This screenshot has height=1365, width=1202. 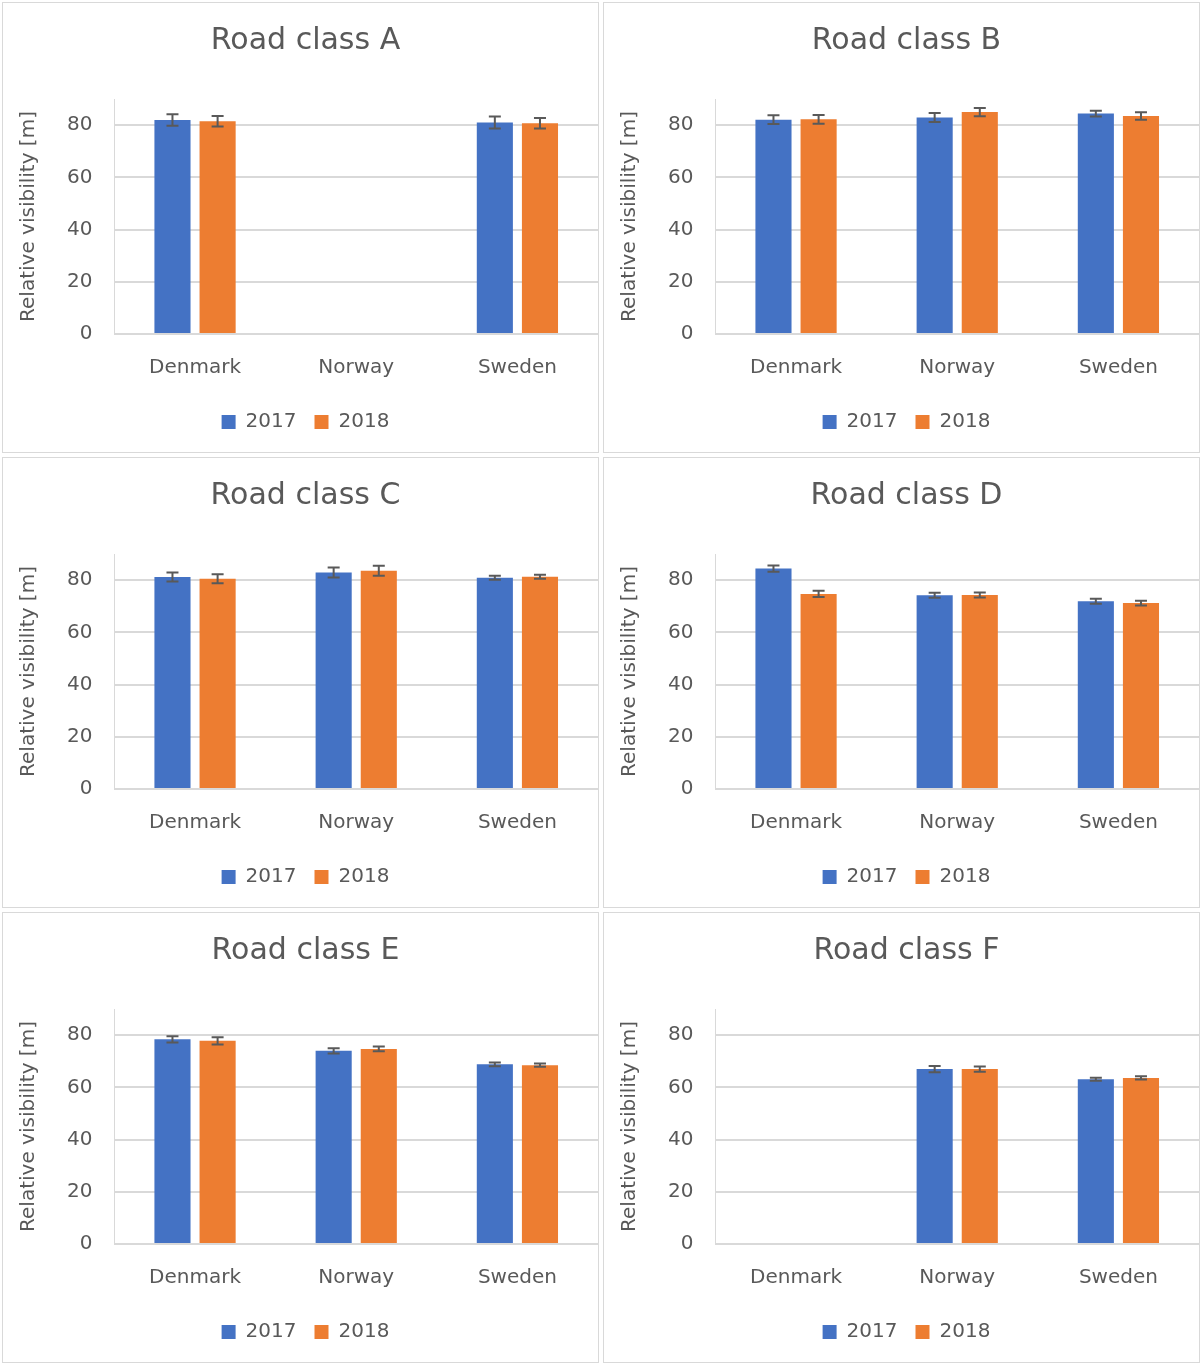 What do you see at coordinates (305, 948) in the screenshot?
I see `chart-title: Road class E` at bounding box center [305, 948].